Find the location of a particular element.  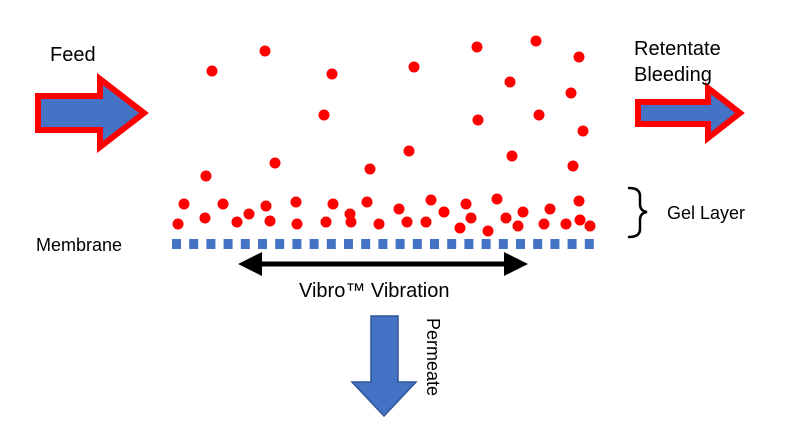

membrane is located at coordinates (383, 244).